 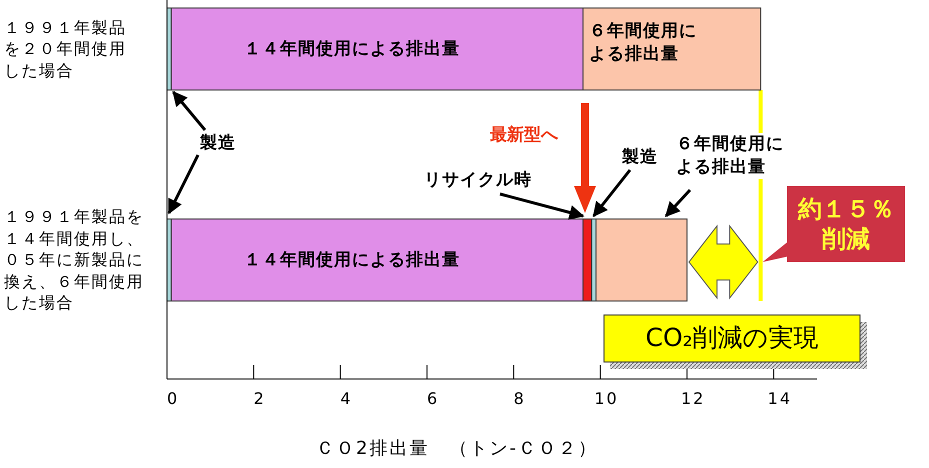 What do you see at coordinates (352, 49) in the screenshot?
I see `series-label: １４年間使用による排出量` at bounding box center [352, 49].